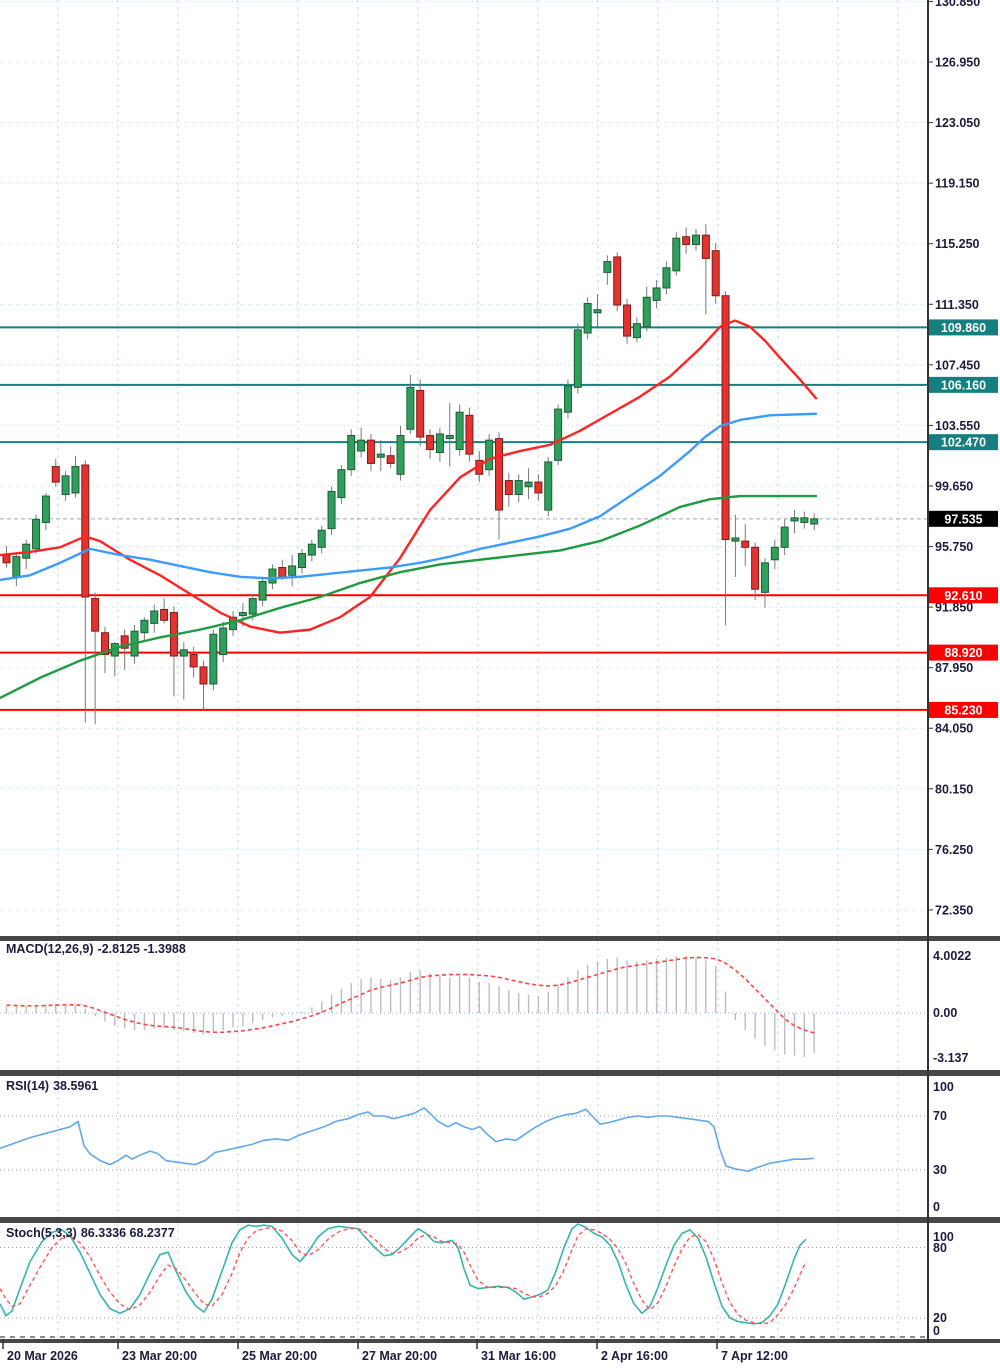  I want to click on stoch-axis-label: 80, so click(940, 1248).